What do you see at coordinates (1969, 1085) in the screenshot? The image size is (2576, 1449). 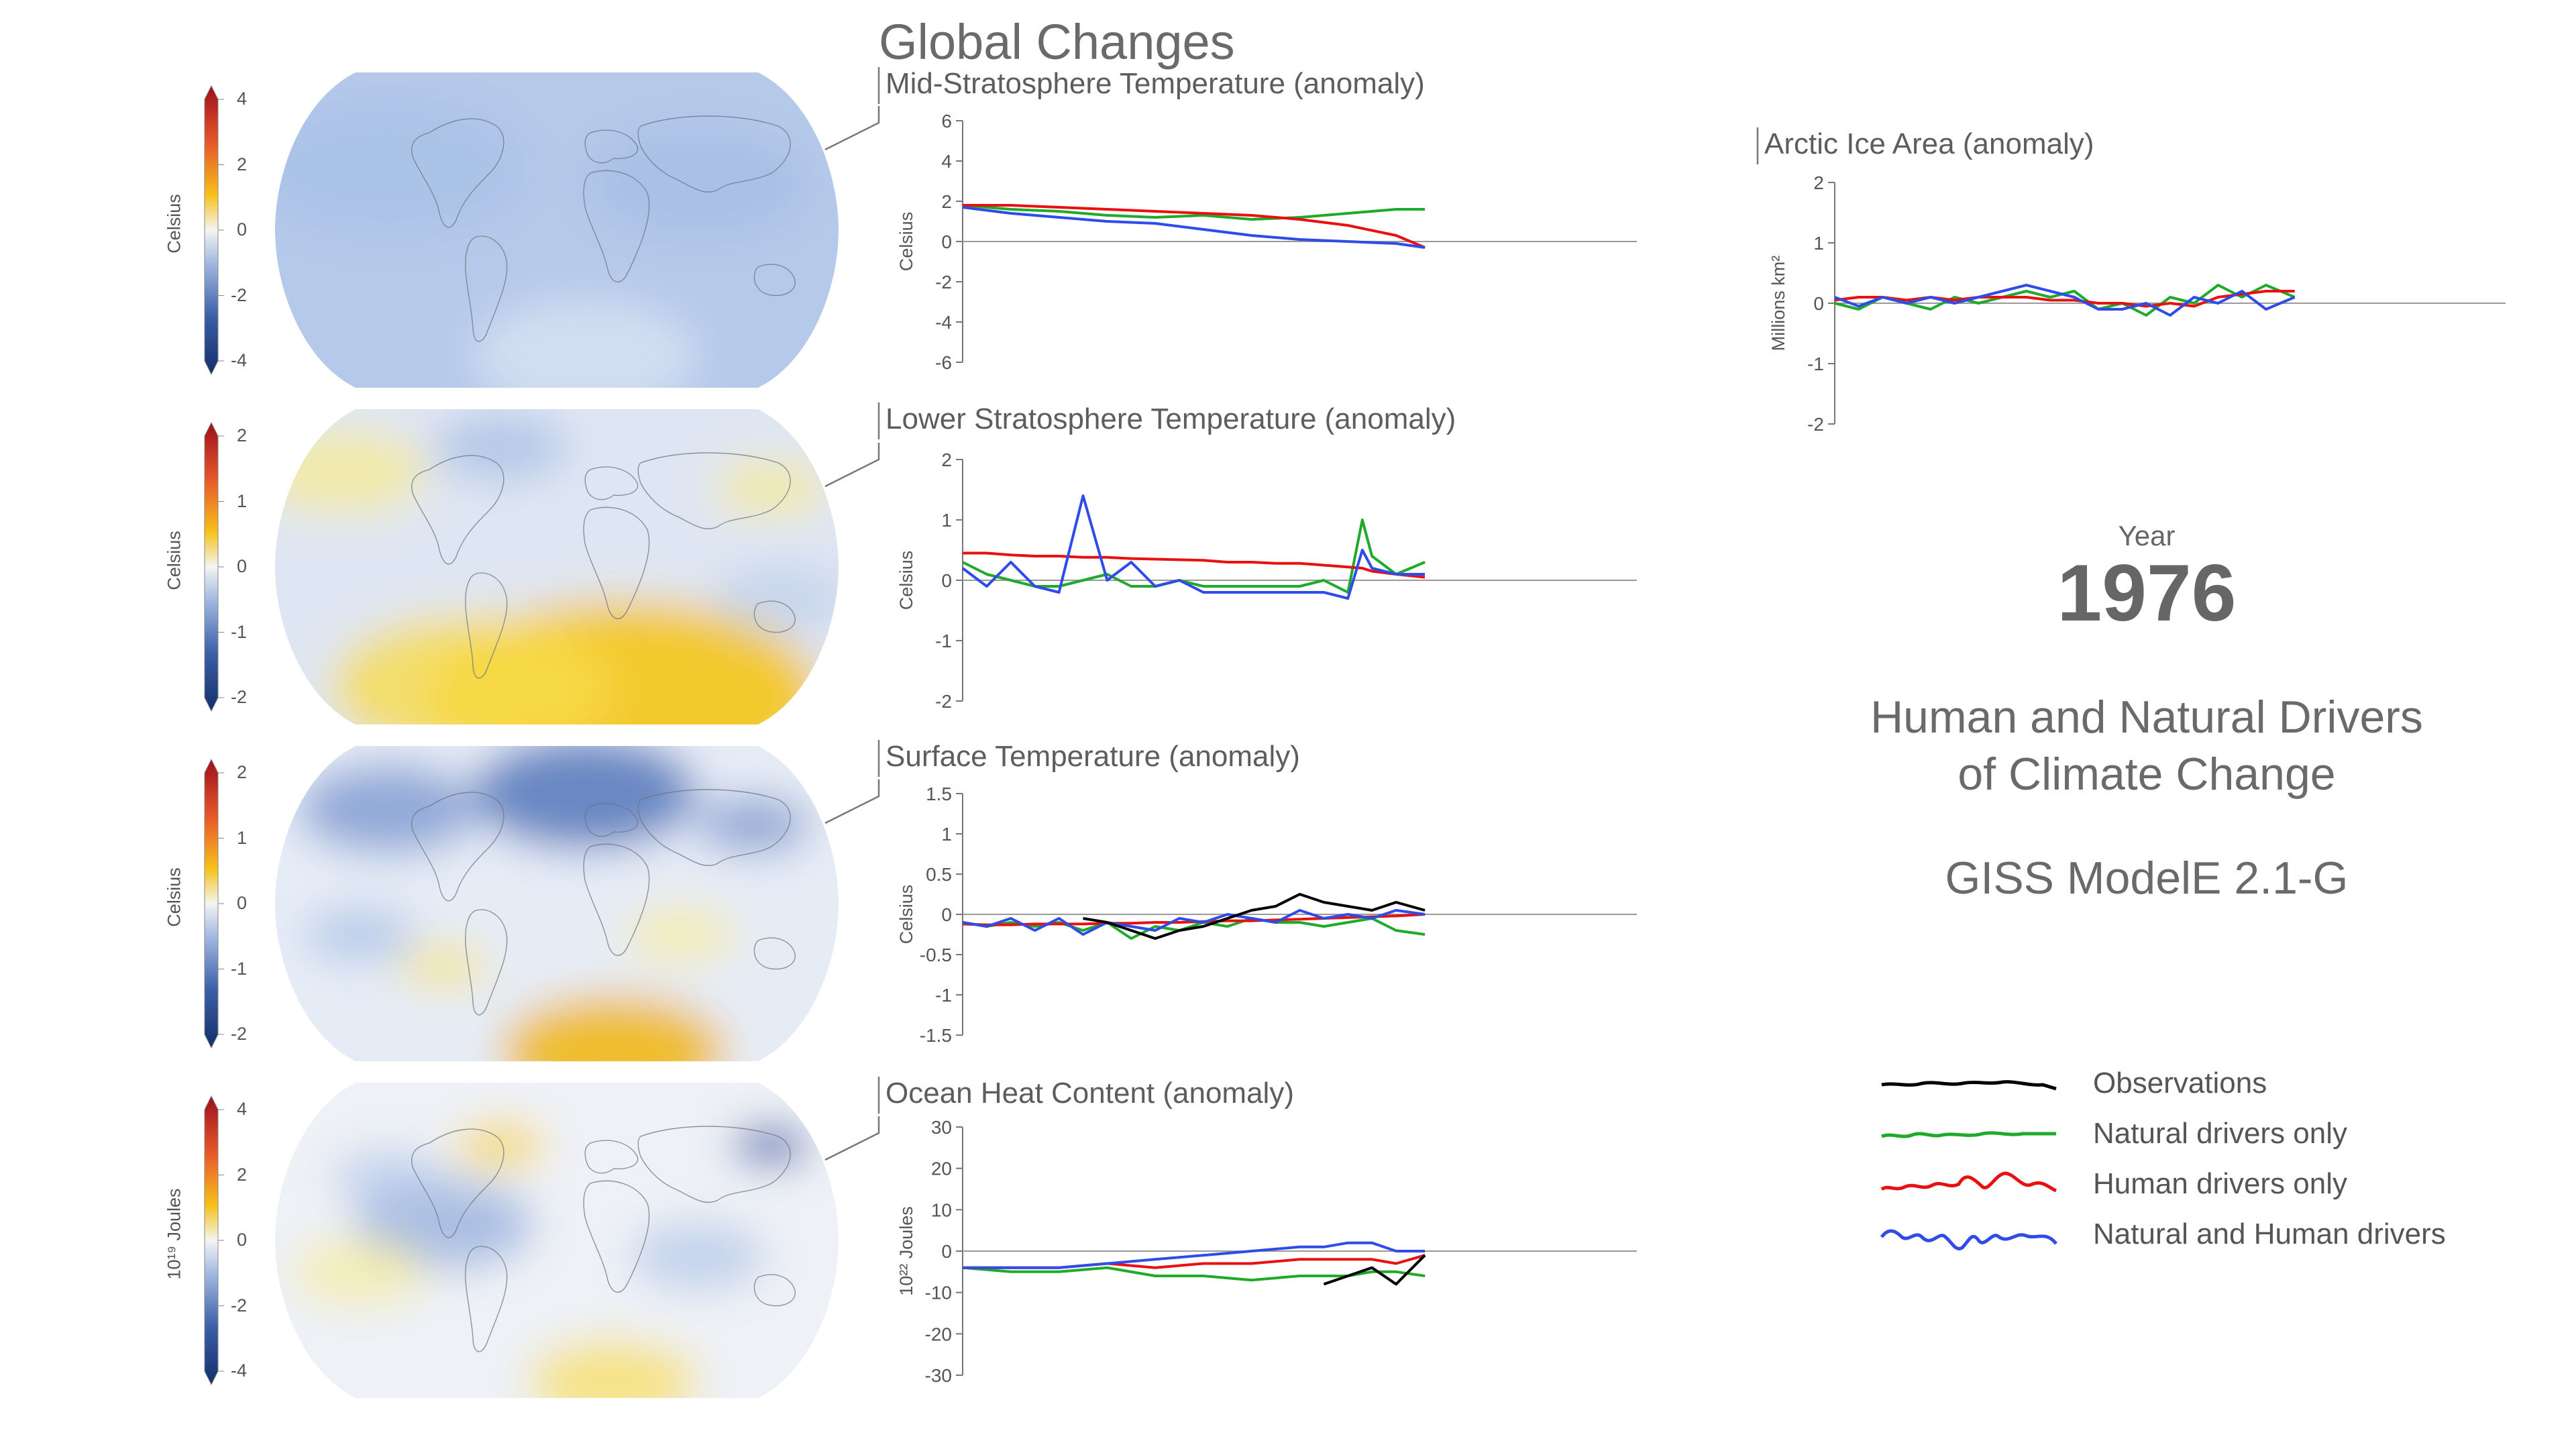 I see `legend-swatch-observations` at bounding box center [1969, 1085].